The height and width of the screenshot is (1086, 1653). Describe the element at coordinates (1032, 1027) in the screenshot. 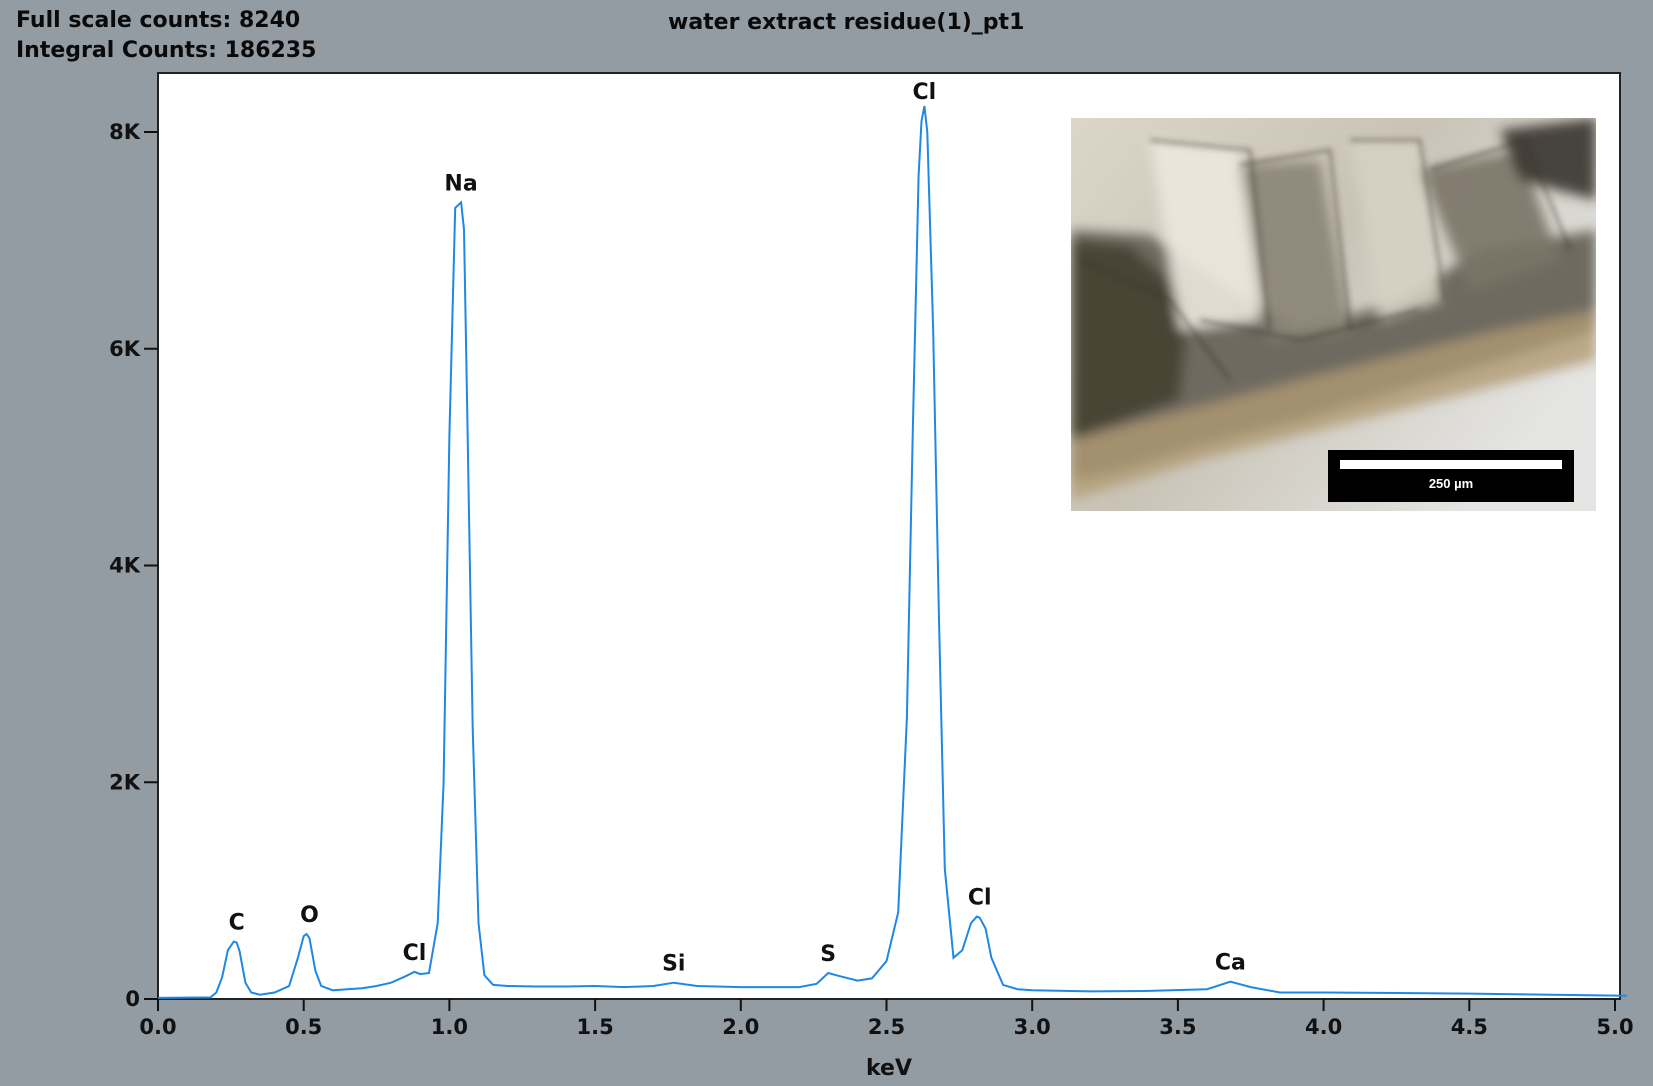

I see `x-tick-label: 3.0` at that location.